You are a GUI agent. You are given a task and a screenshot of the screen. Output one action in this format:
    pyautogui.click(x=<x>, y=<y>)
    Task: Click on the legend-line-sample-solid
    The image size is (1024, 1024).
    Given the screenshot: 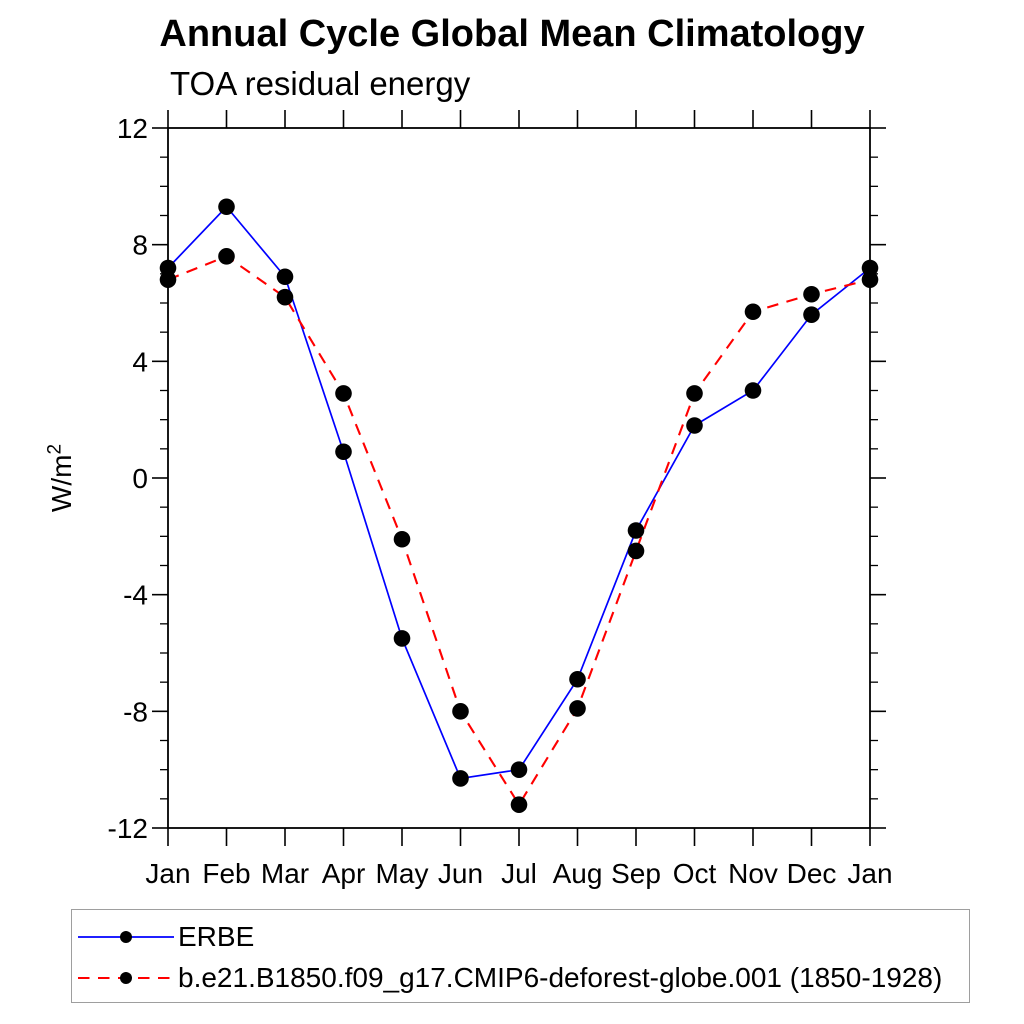 What is the action you would take?
    pyautogui.click(x=126, y=937)
    